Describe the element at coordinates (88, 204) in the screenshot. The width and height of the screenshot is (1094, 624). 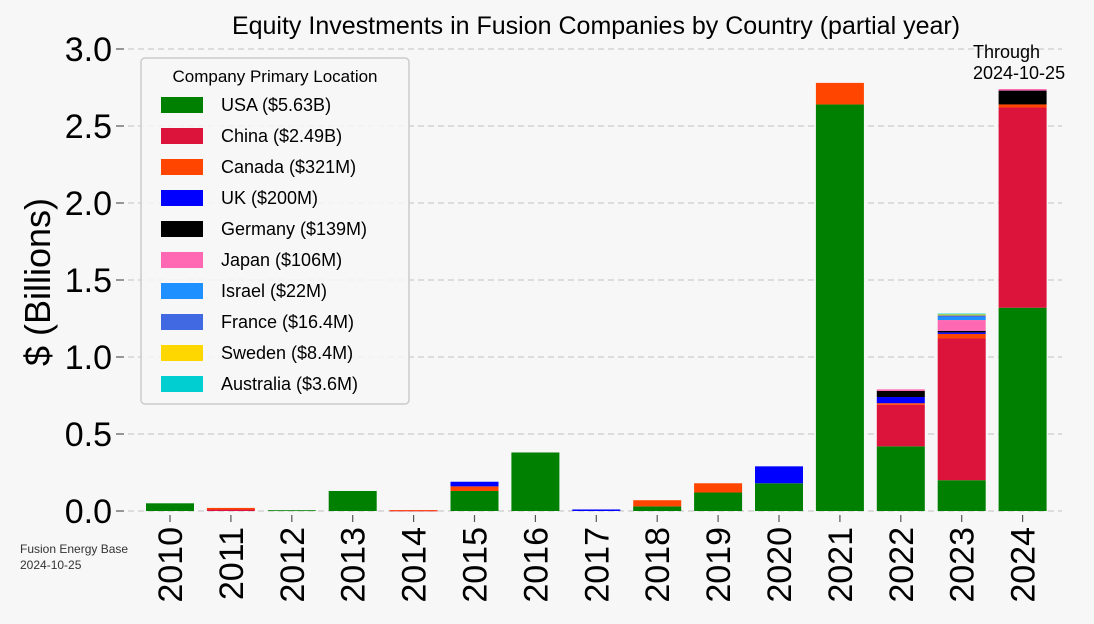
I see `y-tick-label: 2.0` at that location.